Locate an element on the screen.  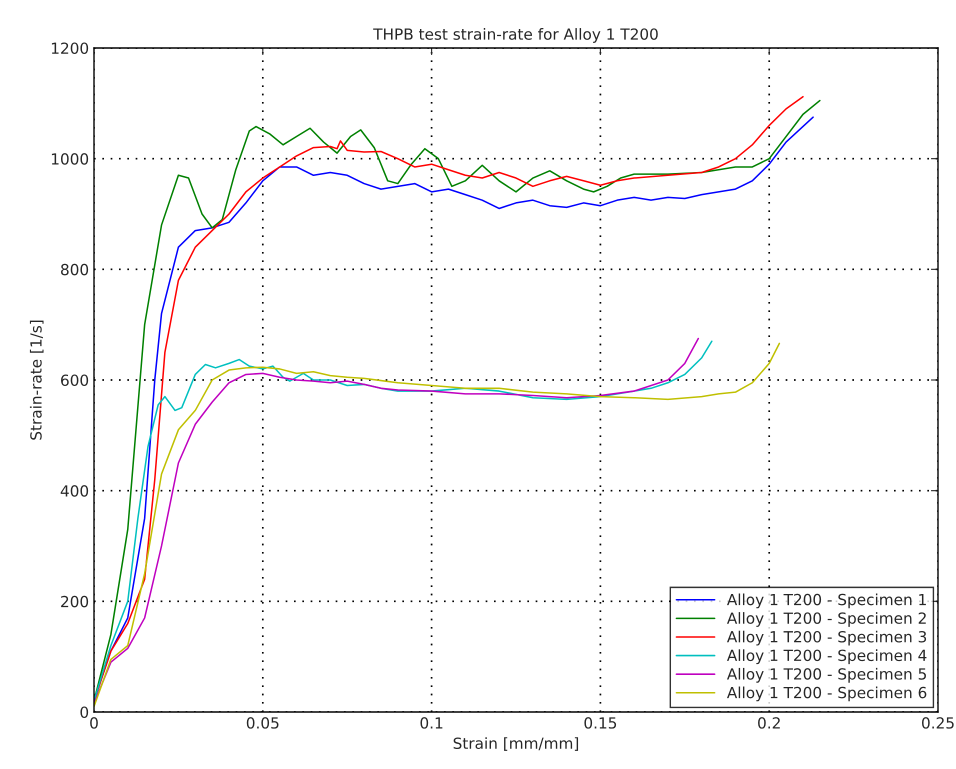
y-tick-label: 1000 is located at coordinates (70, 159).